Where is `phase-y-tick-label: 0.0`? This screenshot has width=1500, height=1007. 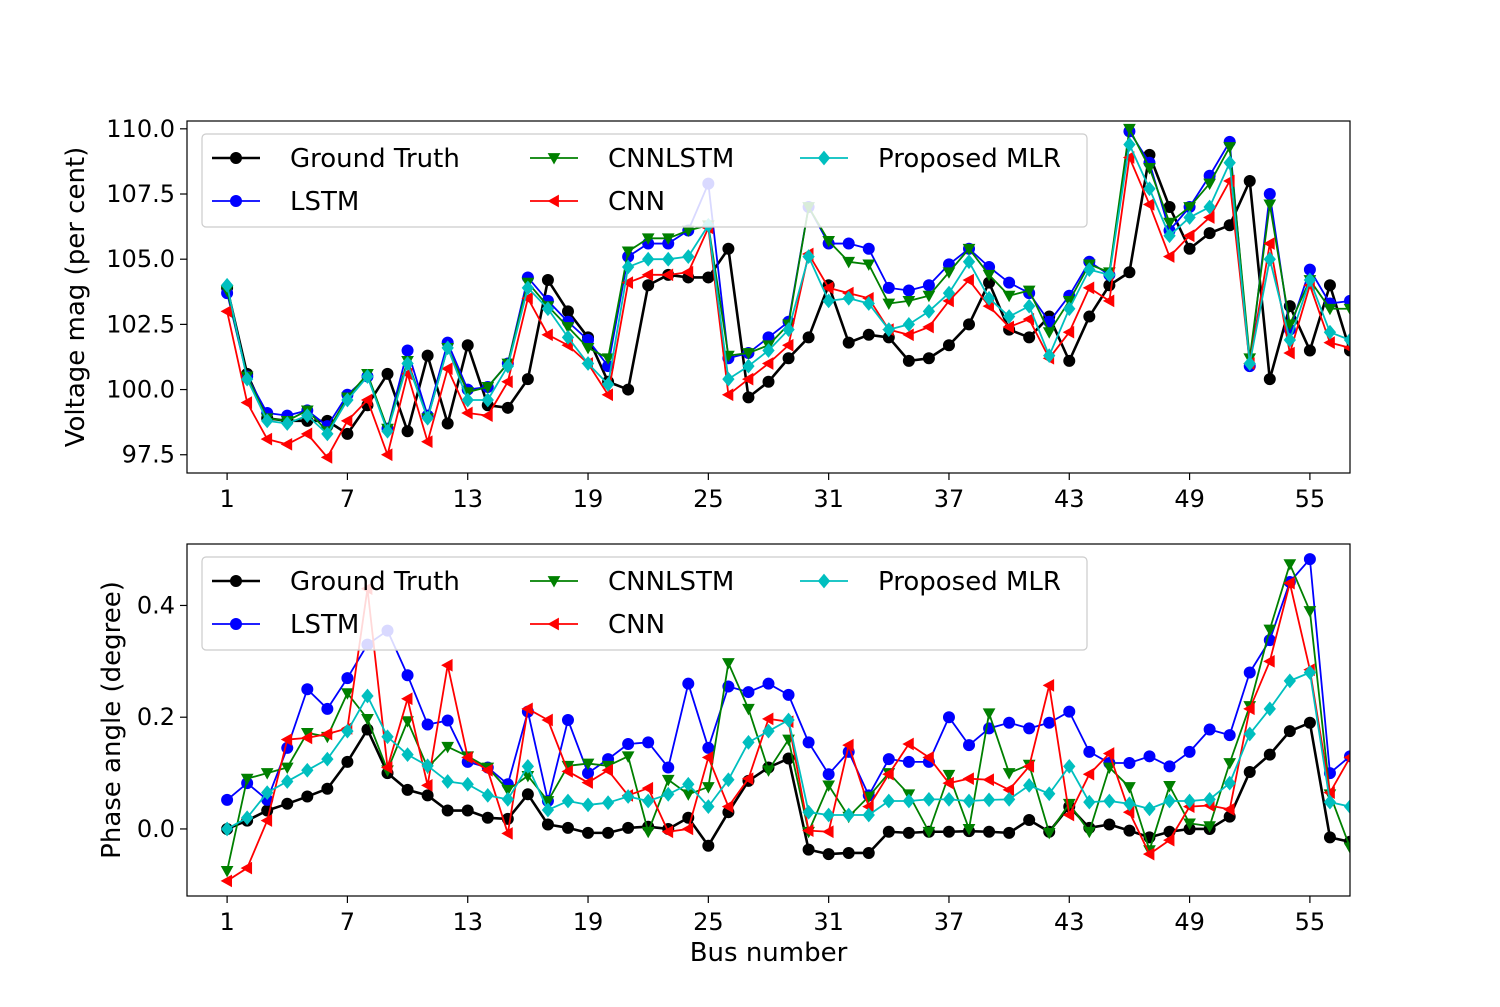
phase-y-tick-label: 0.0 is located at coordinates (156, 829).